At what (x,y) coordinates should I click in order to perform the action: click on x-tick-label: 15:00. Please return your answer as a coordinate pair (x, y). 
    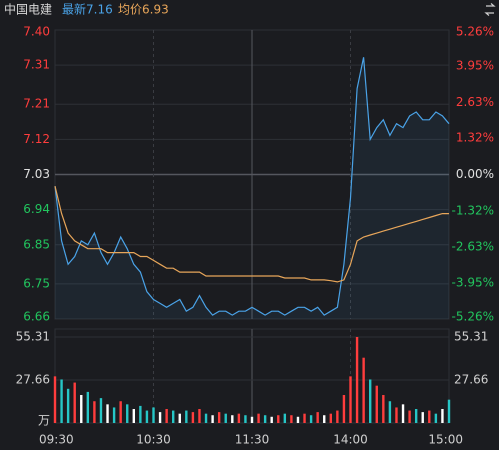
    Looking at the image, I should click on (445, 440).